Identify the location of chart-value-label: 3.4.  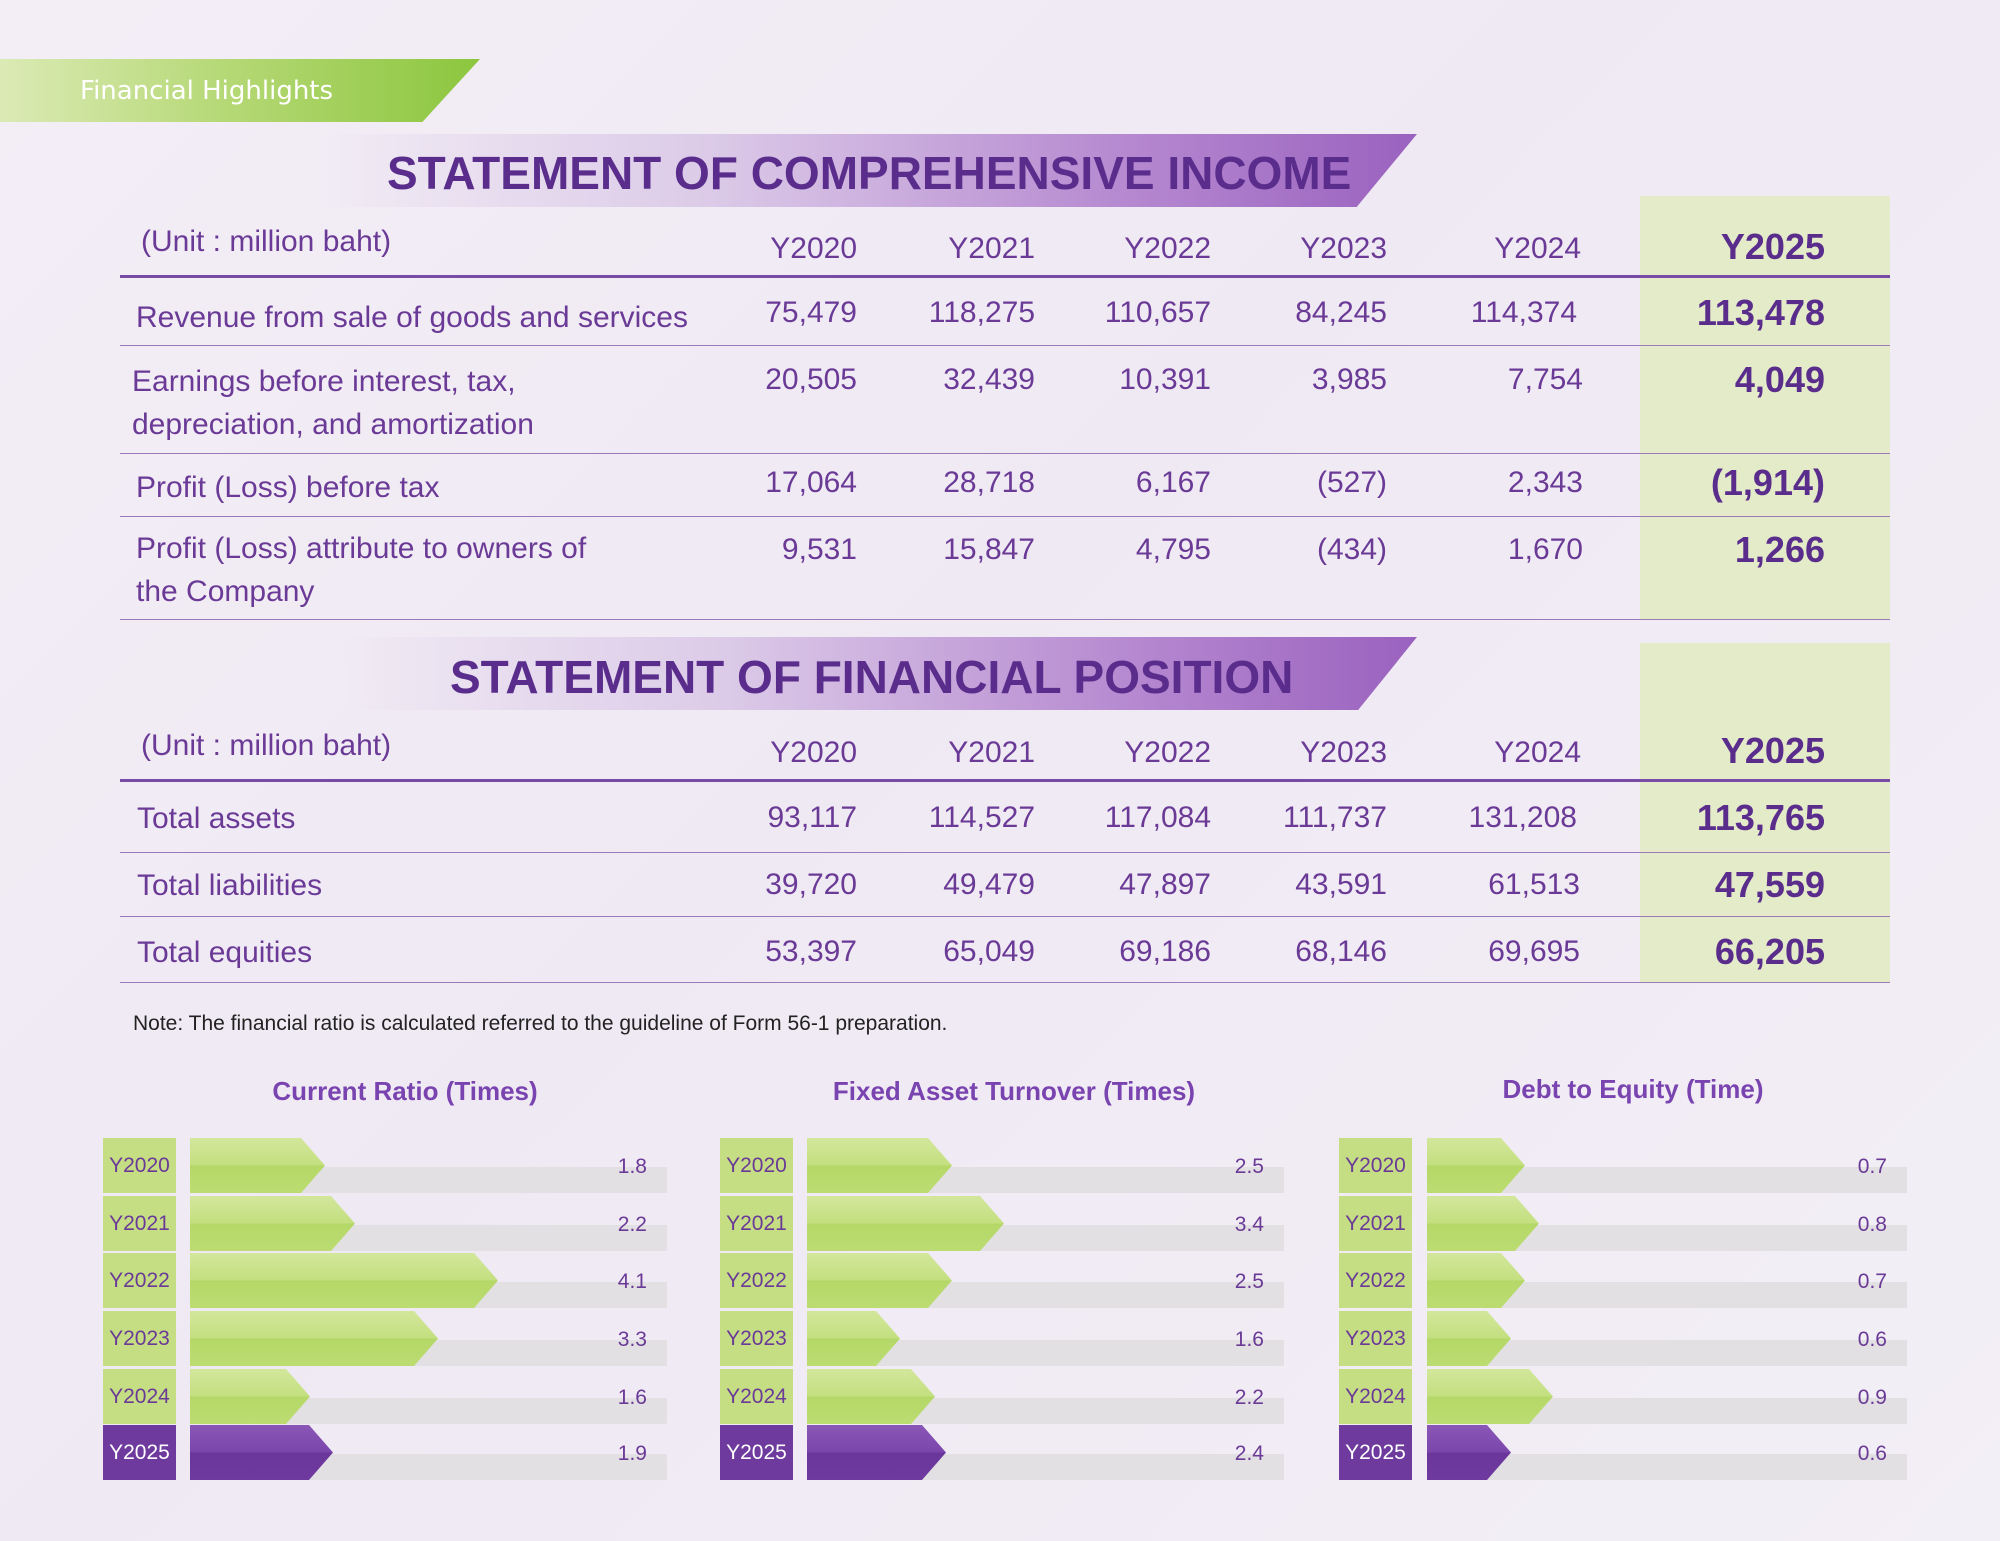
(1249, 1224).